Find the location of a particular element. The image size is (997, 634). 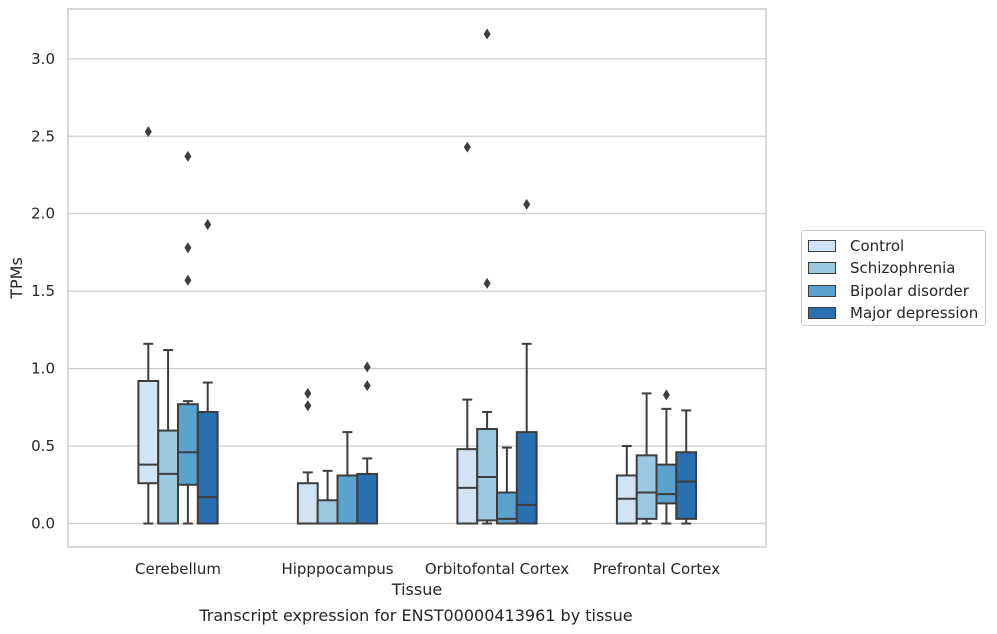

legend-item-major-depression: Major depression is located at coordinates (893, 313).